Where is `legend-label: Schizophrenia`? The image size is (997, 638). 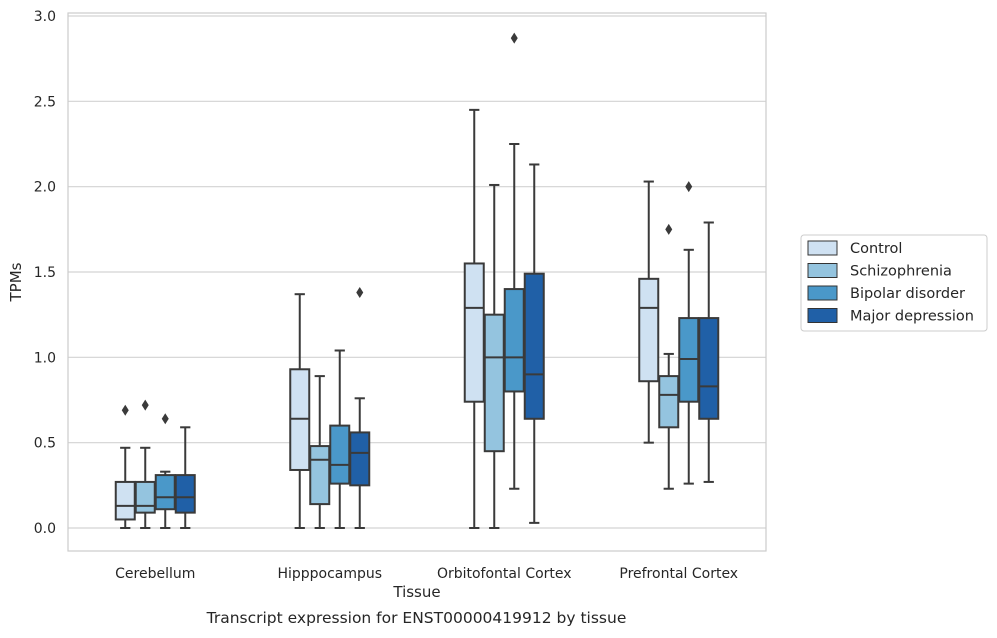
legend-label: Schizophrenia is located at coordinates (901, 272).